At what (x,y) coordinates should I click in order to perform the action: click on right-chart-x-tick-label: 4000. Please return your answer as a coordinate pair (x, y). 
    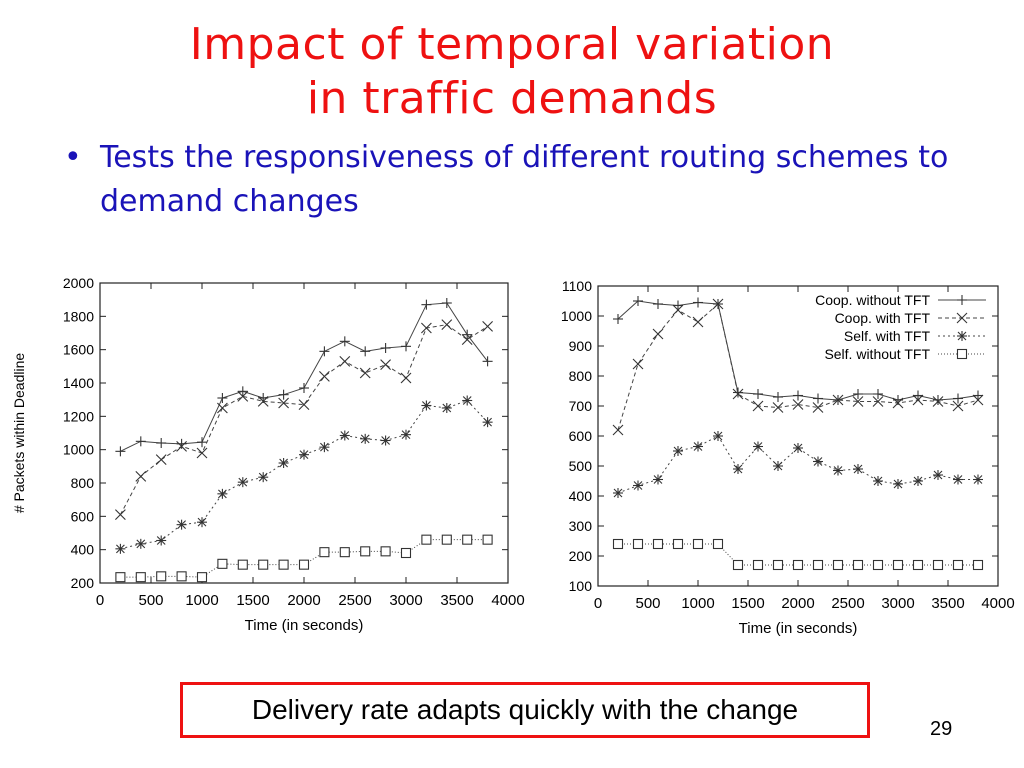
    Looking at the image, I should click on (997, 603).